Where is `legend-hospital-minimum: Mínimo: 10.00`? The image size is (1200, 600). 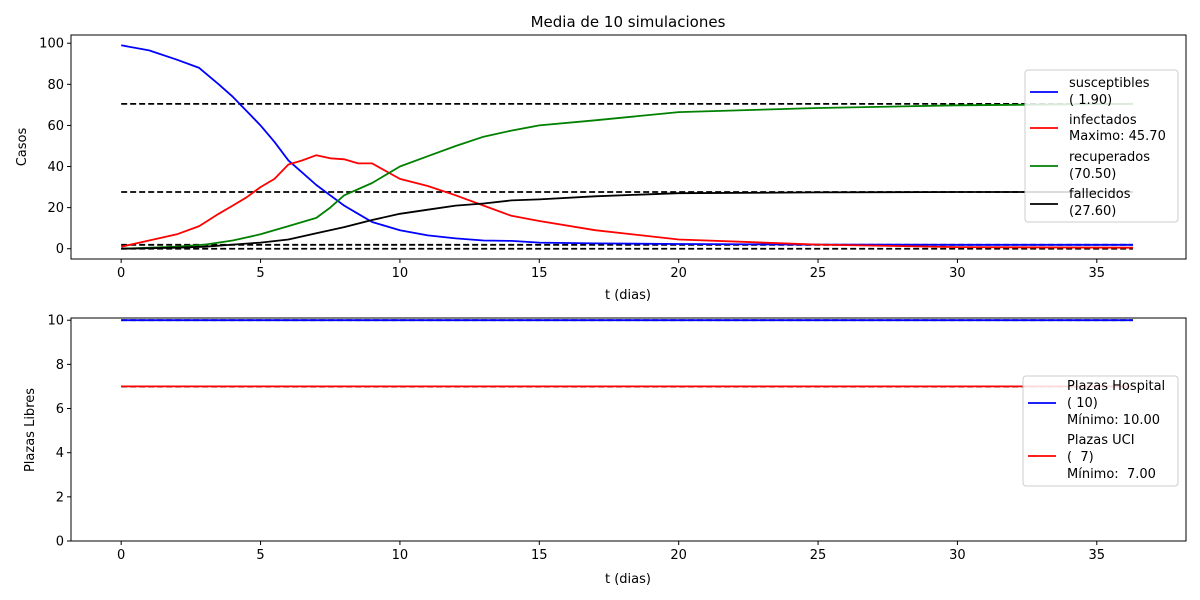
legend-hospital-minimum: Mínimo: 10.00 is located at coordinates (1113, 420).